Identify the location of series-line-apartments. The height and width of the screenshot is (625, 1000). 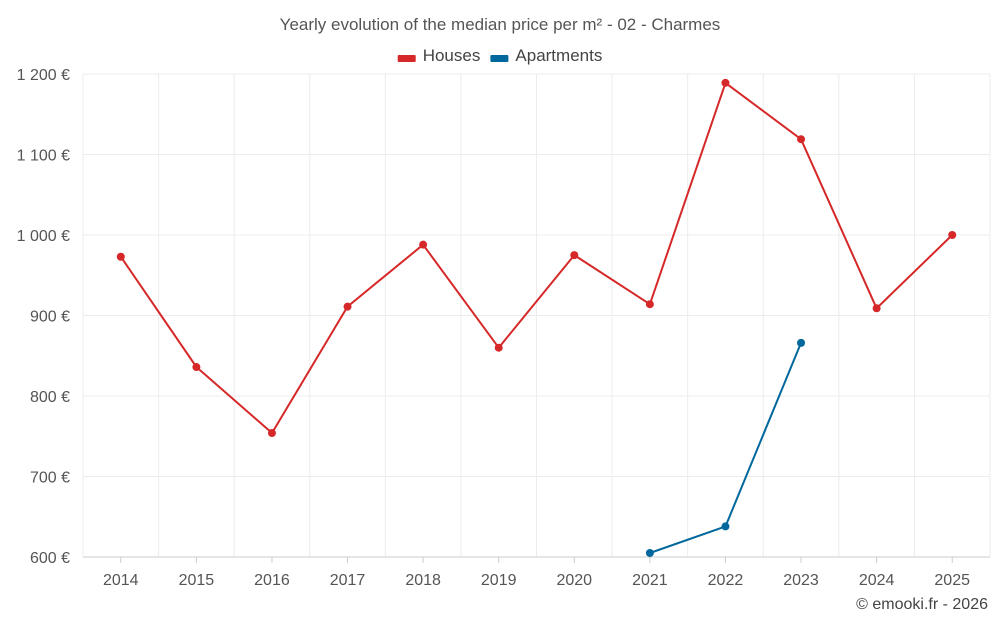
(725, 448).